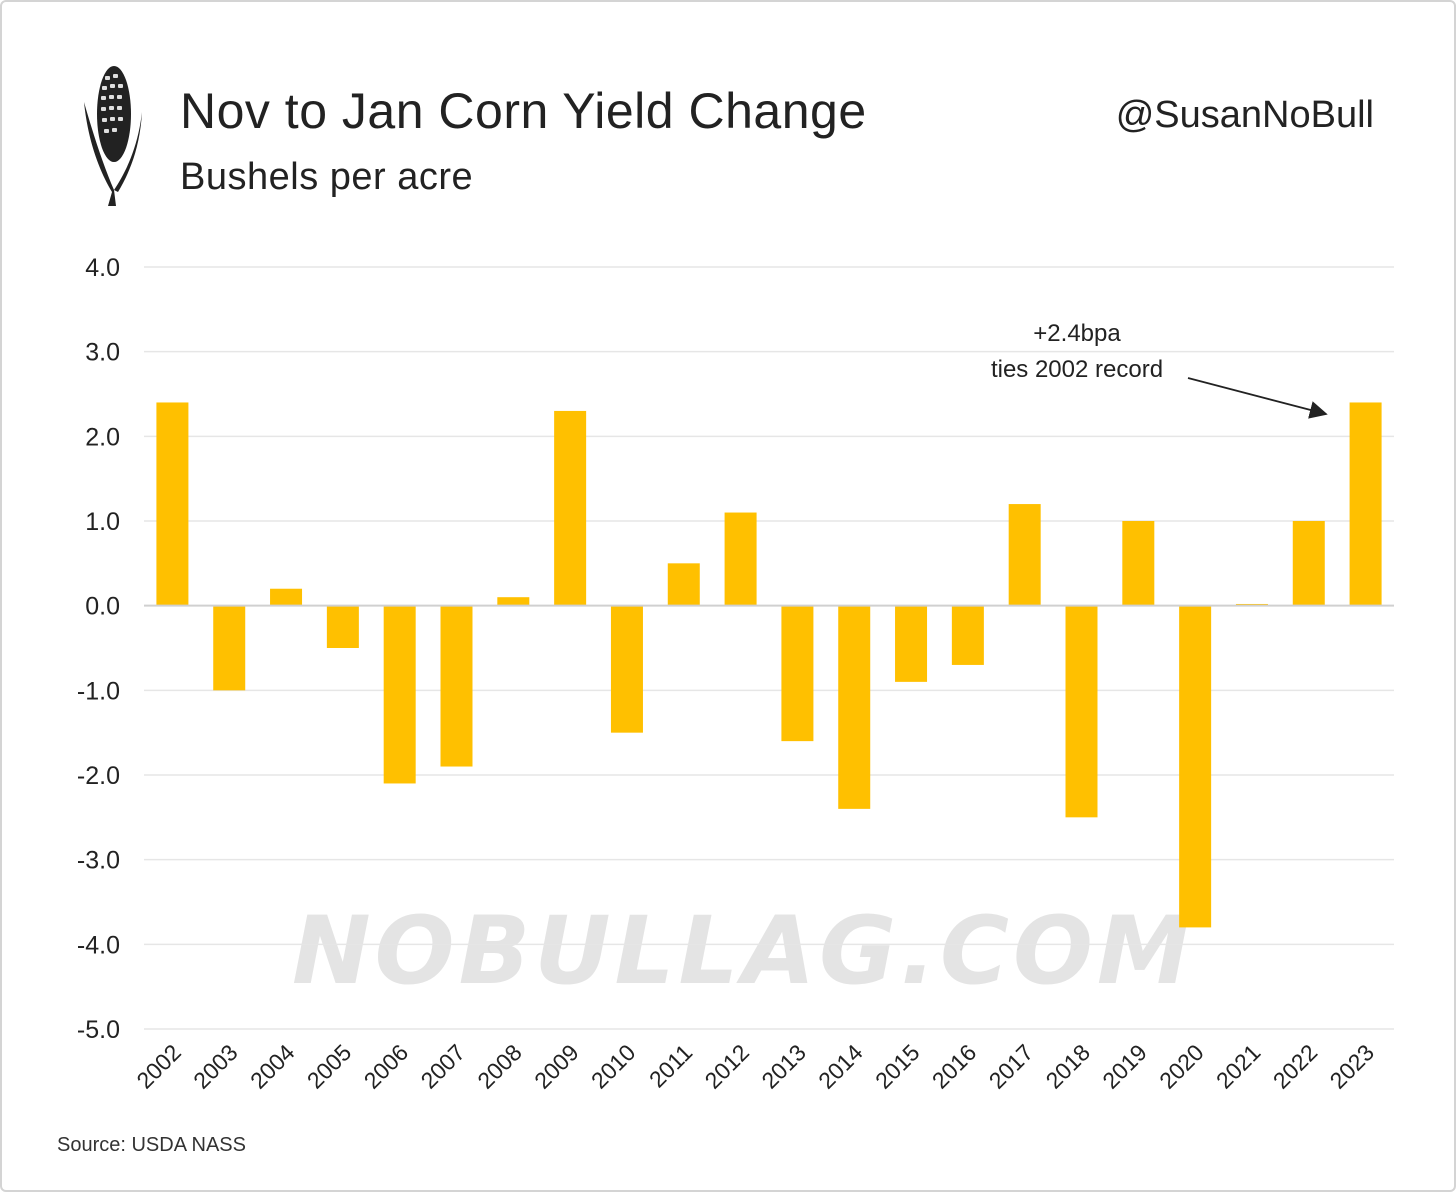 The height and width of the screenshot is (1194, 1456). Describe the element at coordinates (523, 111) in the screenshot. I see `chart-title: Nov to Jan Corn Yield Change` at that location.